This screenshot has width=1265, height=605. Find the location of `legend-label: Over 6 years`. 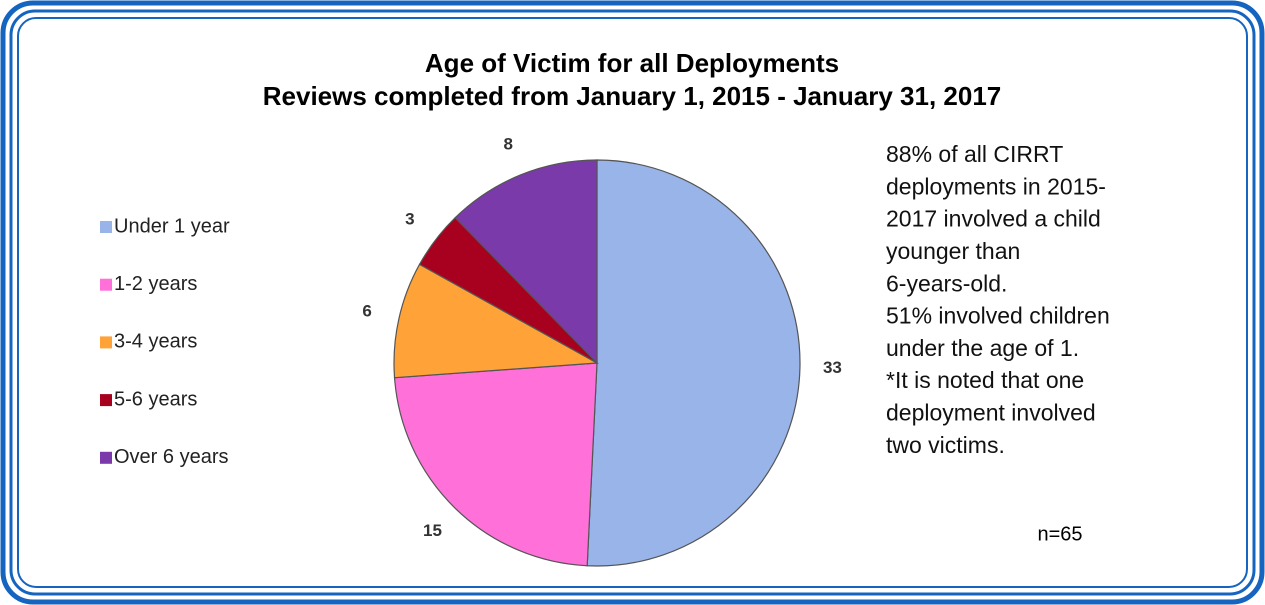

legend-label: Over 6 years is located at coordinates (171, 457).